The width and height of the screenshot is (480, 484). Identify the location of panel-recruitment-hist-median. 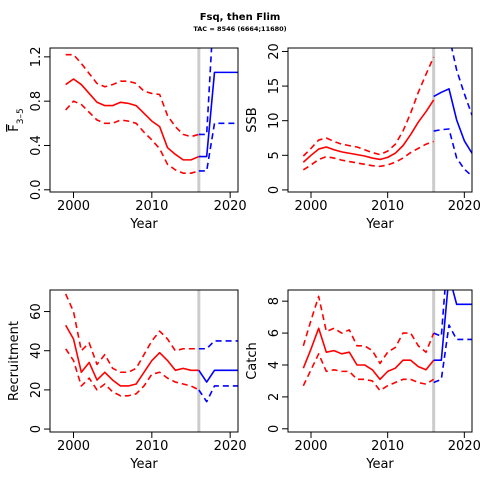
(131, 355).